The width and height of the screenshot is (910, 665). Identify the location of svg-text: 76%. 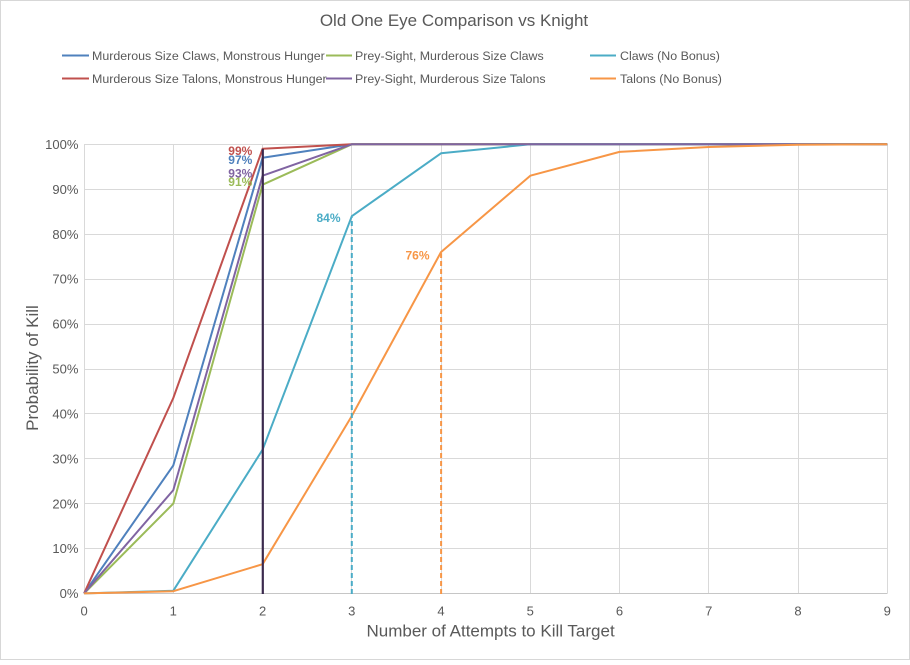
(417, 255).